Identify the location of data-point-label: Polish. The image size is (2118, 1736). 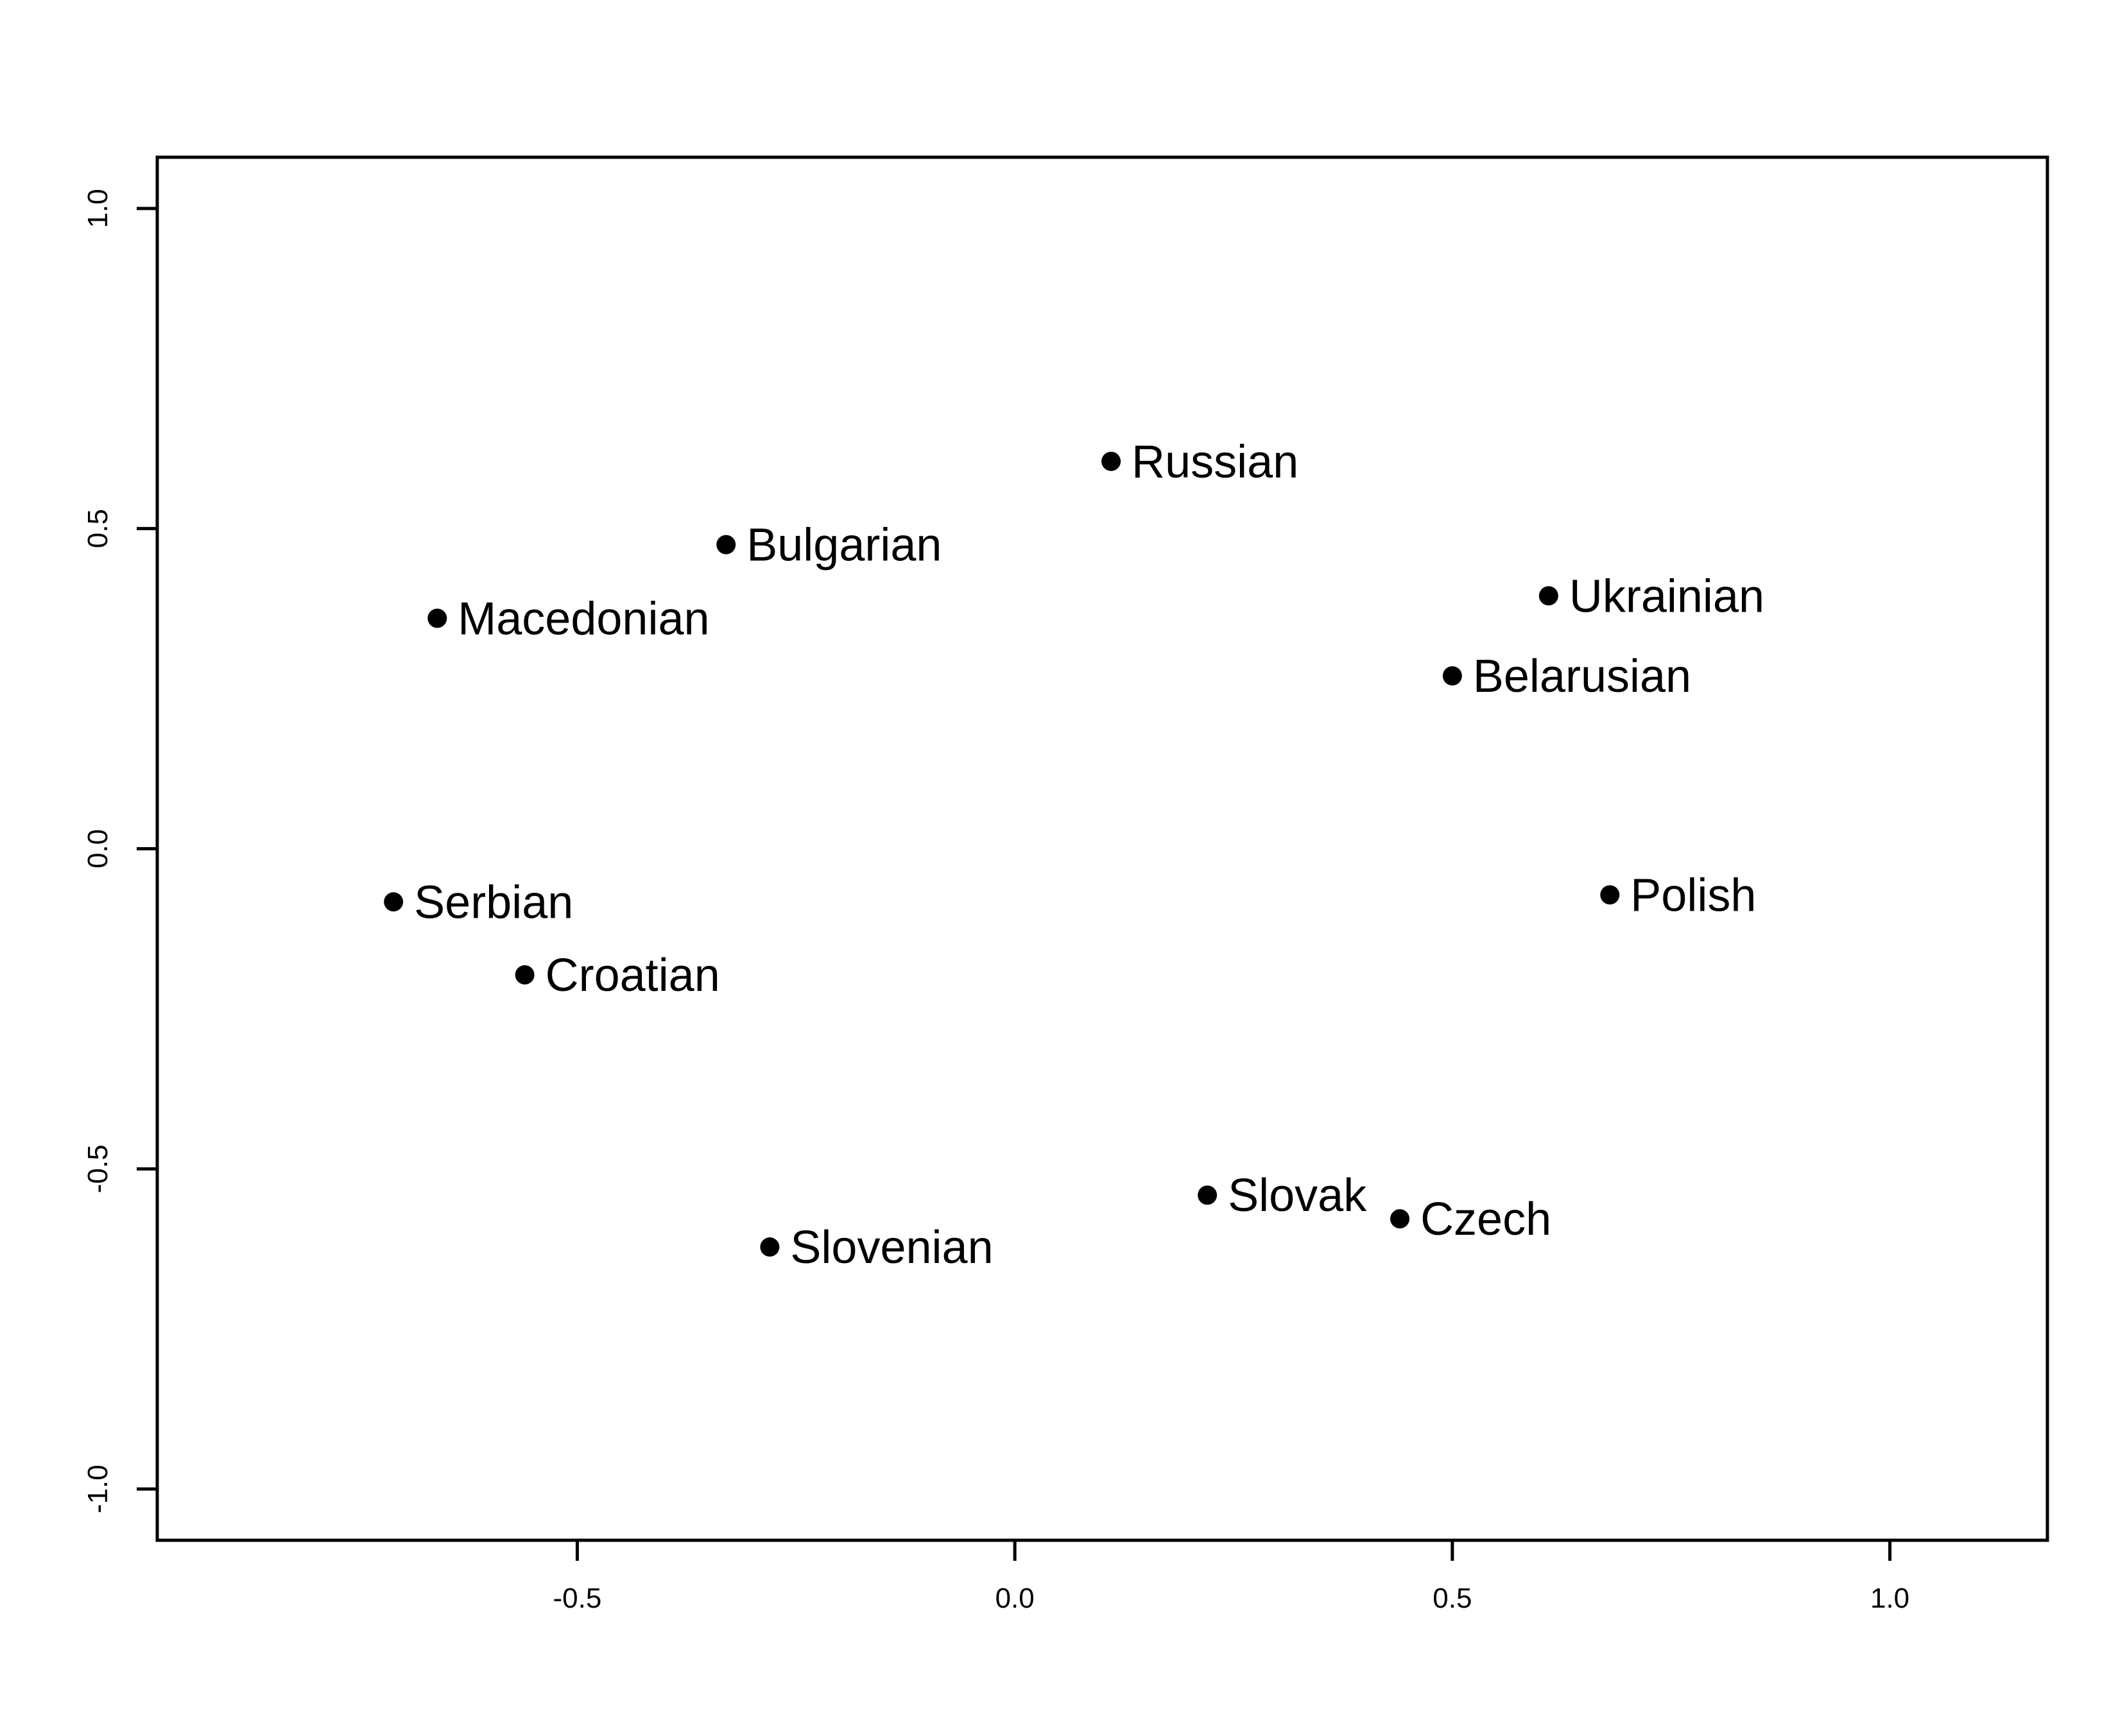
(1693, 895).